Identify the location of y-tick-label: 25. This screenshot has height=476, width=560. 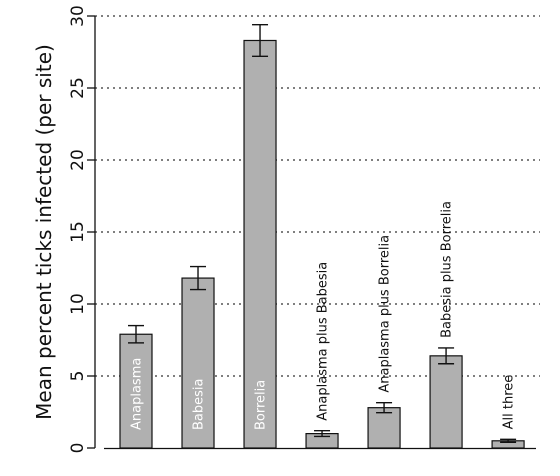
(78, 88).